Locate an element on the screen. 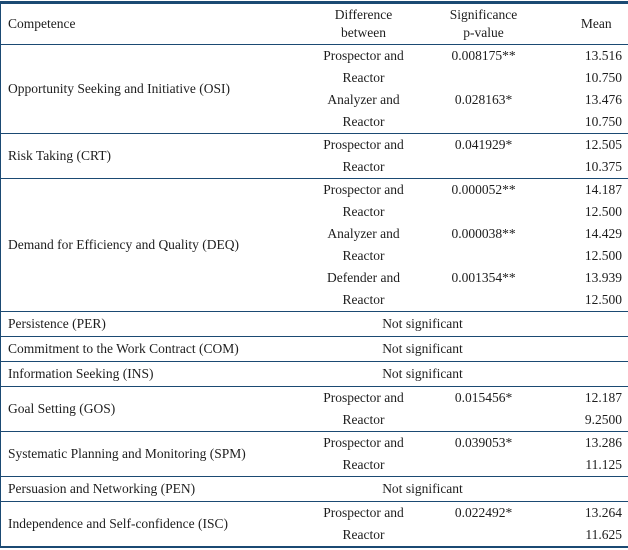 The width and height of the screenshot is (628, 550). competence-cell: Risk Taking (CRT) is located at coordinates (152, 156).